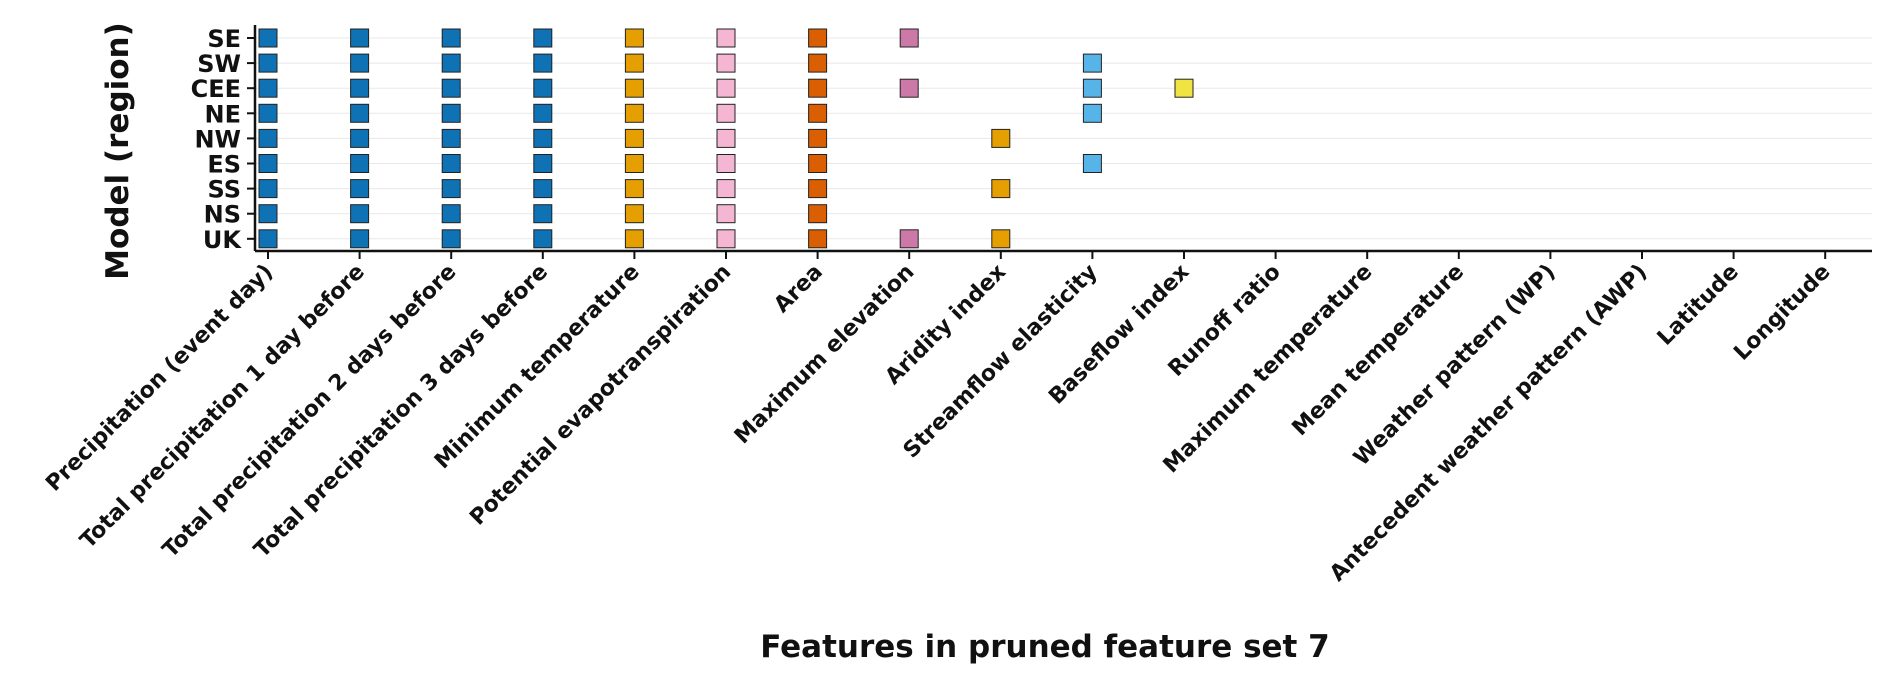 The width and height of the screenshot is (1892, 683). What do you see at coordinates (360, 38) in the screenshot?
I see `marker-se-total-precipitation-1-day-before` at bounding box center [360, 38].